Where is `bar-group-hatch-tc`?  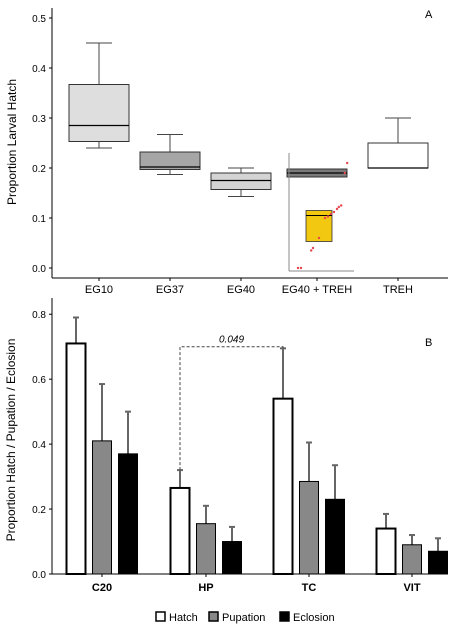
bar-group-hatch-tc is located at coordinates (283, 461).